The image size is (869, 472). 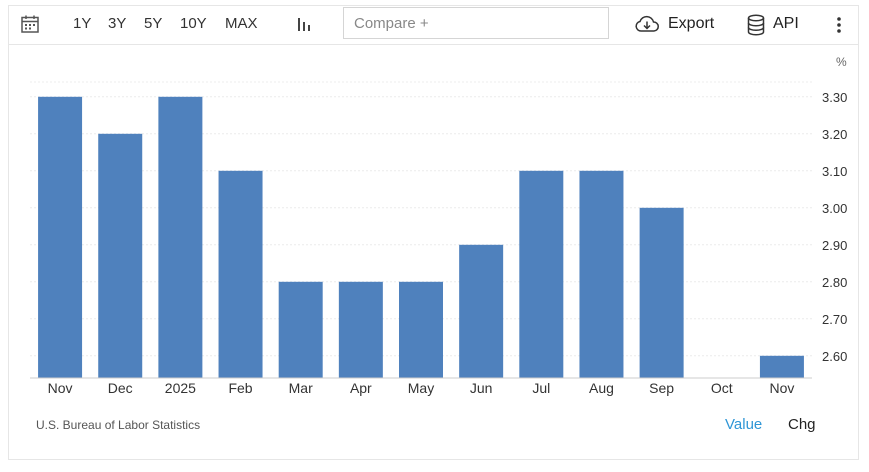 I want to click on y-axis-unit: %, so click(x=841, y=62).